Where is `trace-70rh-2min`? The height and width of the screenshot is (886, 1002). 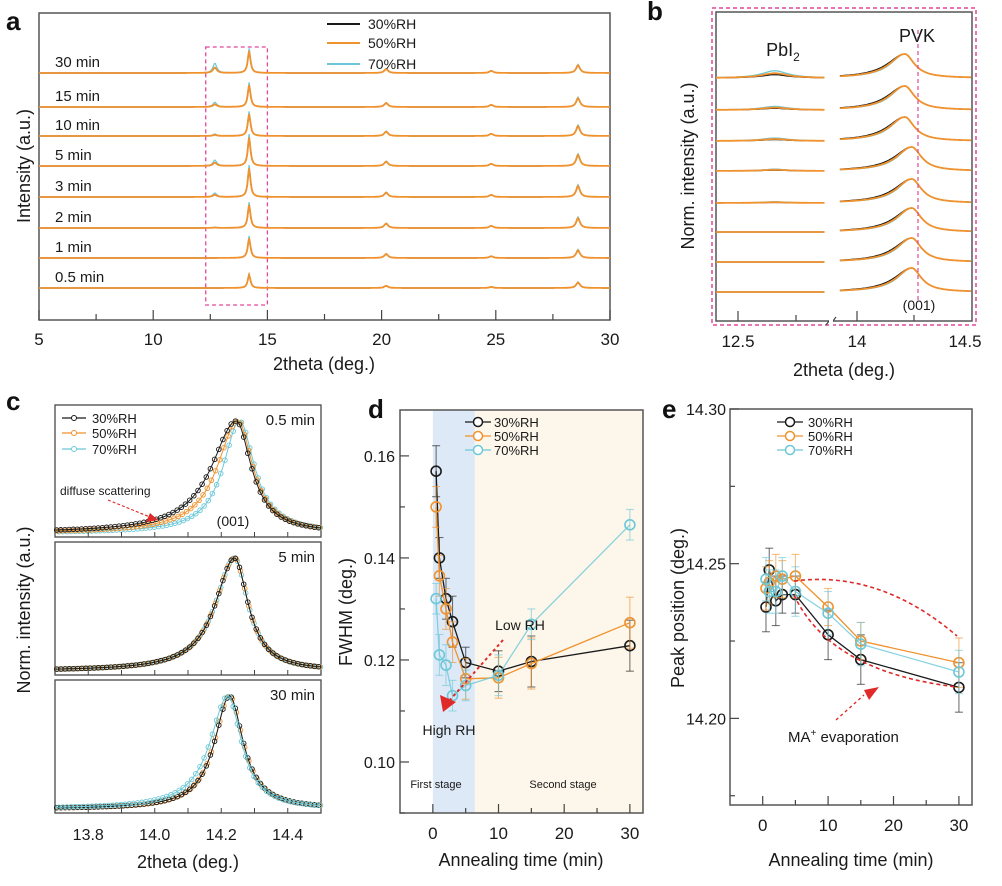
trace-70rh-2min is located at coordinates (324, 215).